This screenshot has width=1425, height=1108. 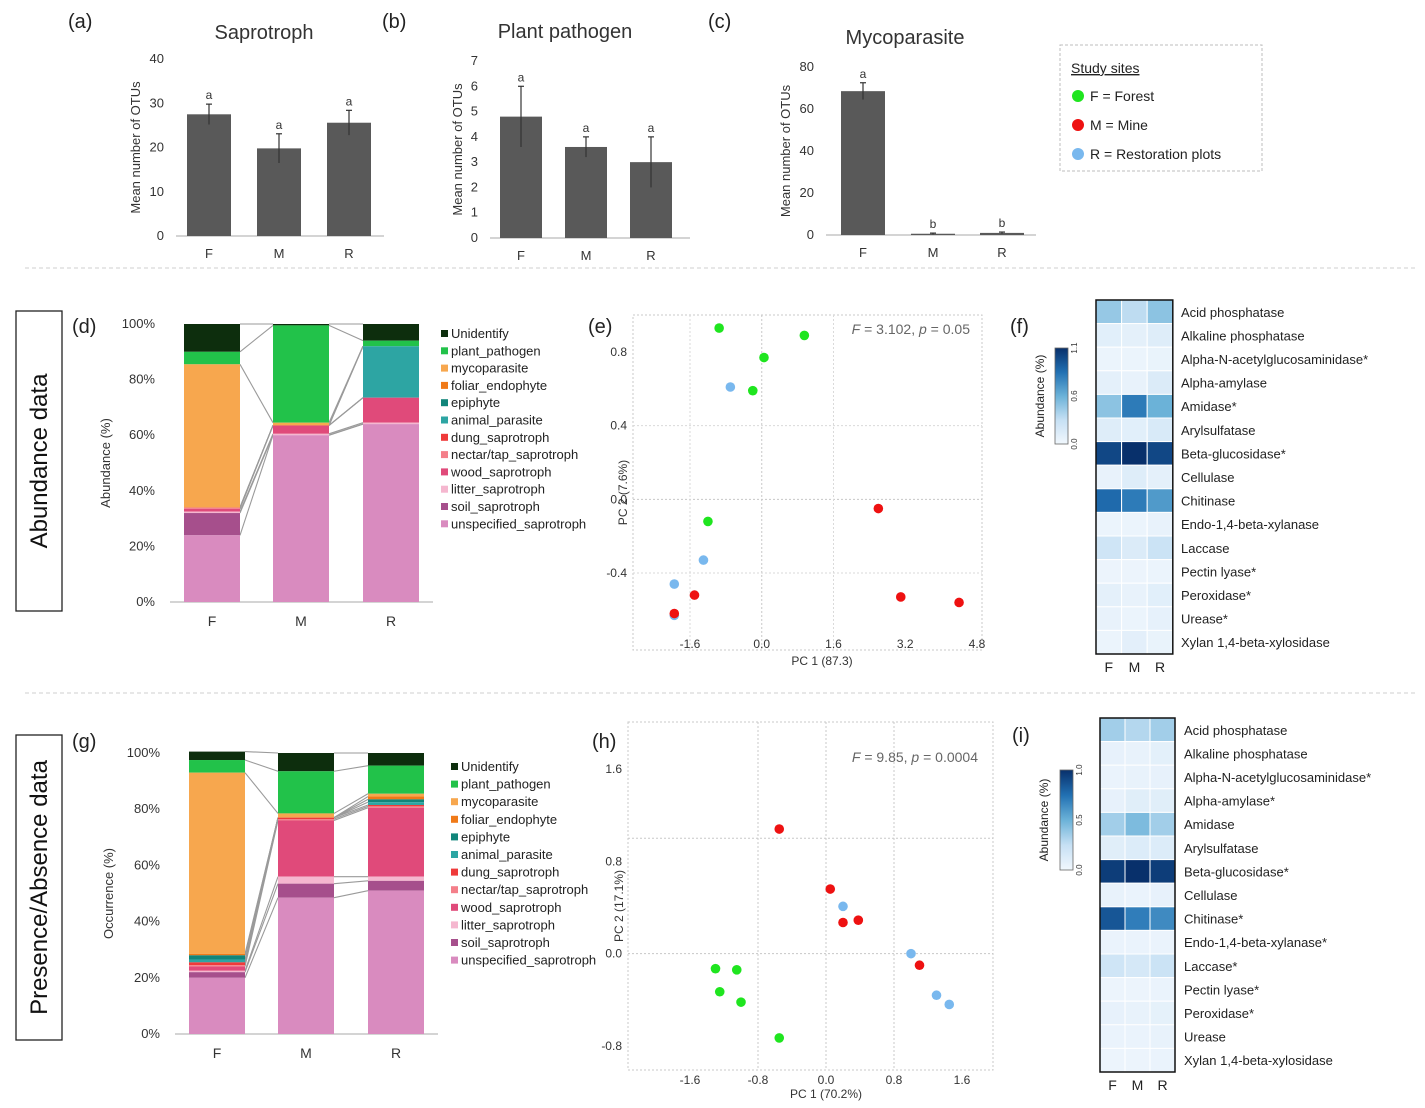 What do you see at coordinates (1221, 989) in the screenshot?
I see `heatmap-row-label: Pectin lyase*` at bounding box center [1221, 989].